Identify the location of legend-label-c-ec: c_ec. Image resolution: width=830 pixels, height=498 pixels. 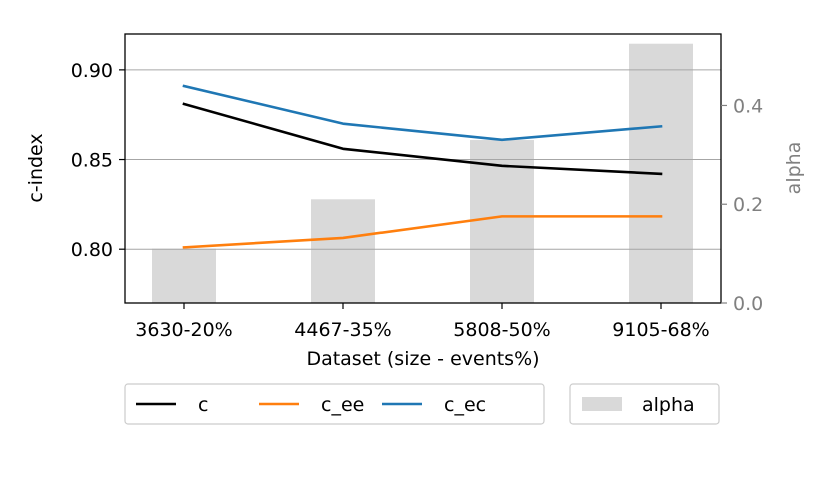
(465, 405).